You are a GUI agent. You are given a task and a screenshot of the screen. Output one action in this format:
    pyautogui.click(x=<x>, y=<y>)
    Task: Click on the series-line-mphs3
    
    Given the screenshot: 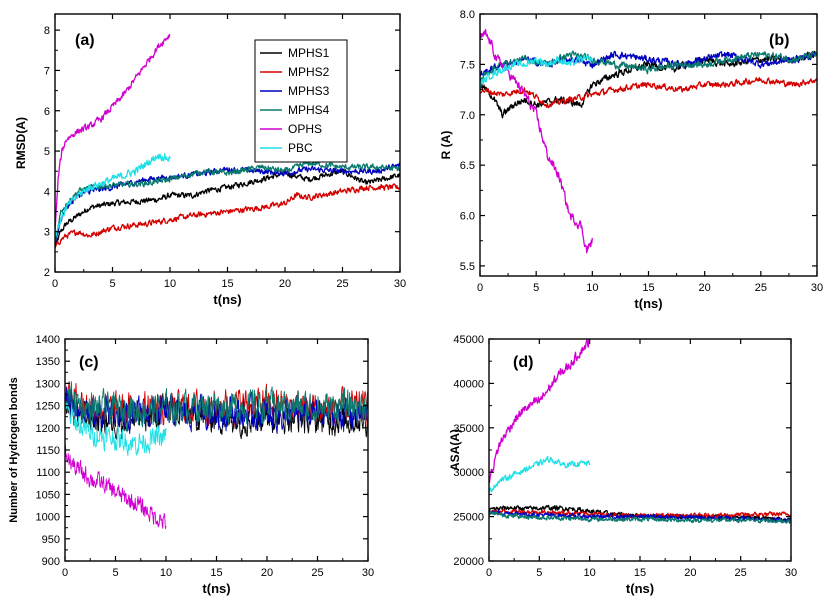 What is the action you would take?
    pyautogui.click(x=227, y=203)
    